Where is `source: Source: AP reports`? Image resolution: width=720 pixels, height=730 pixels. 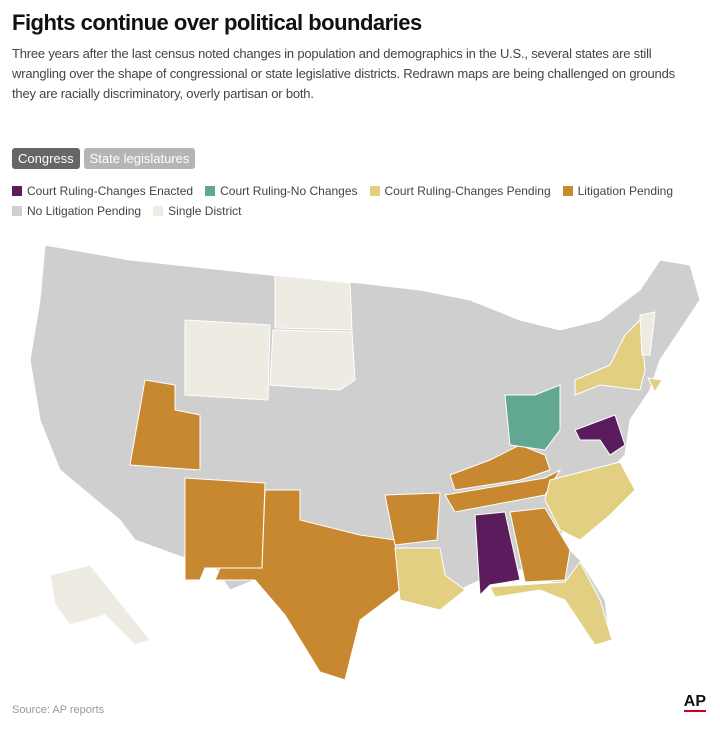
source: Source: AP reports is located at coordinates (58, 710).